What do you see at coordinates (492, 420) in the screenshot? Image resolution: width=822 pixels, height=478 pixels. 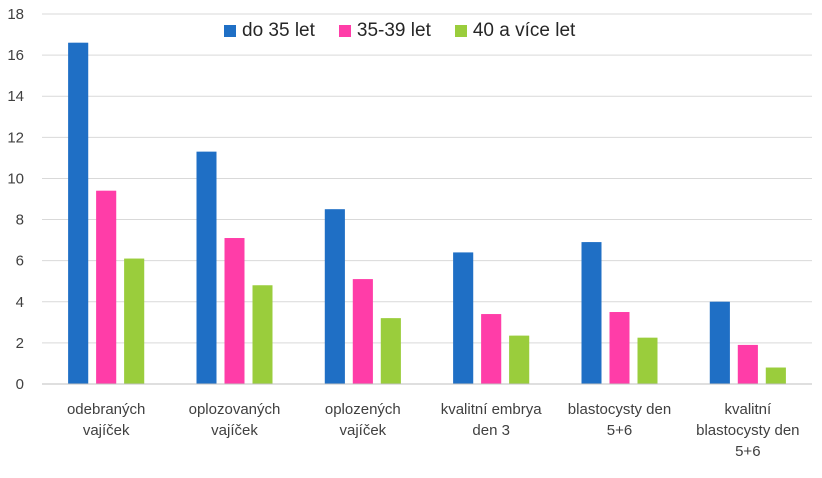 I see `x-category-label: kvalitní embrya den 3` at bounding box center [492, 420].